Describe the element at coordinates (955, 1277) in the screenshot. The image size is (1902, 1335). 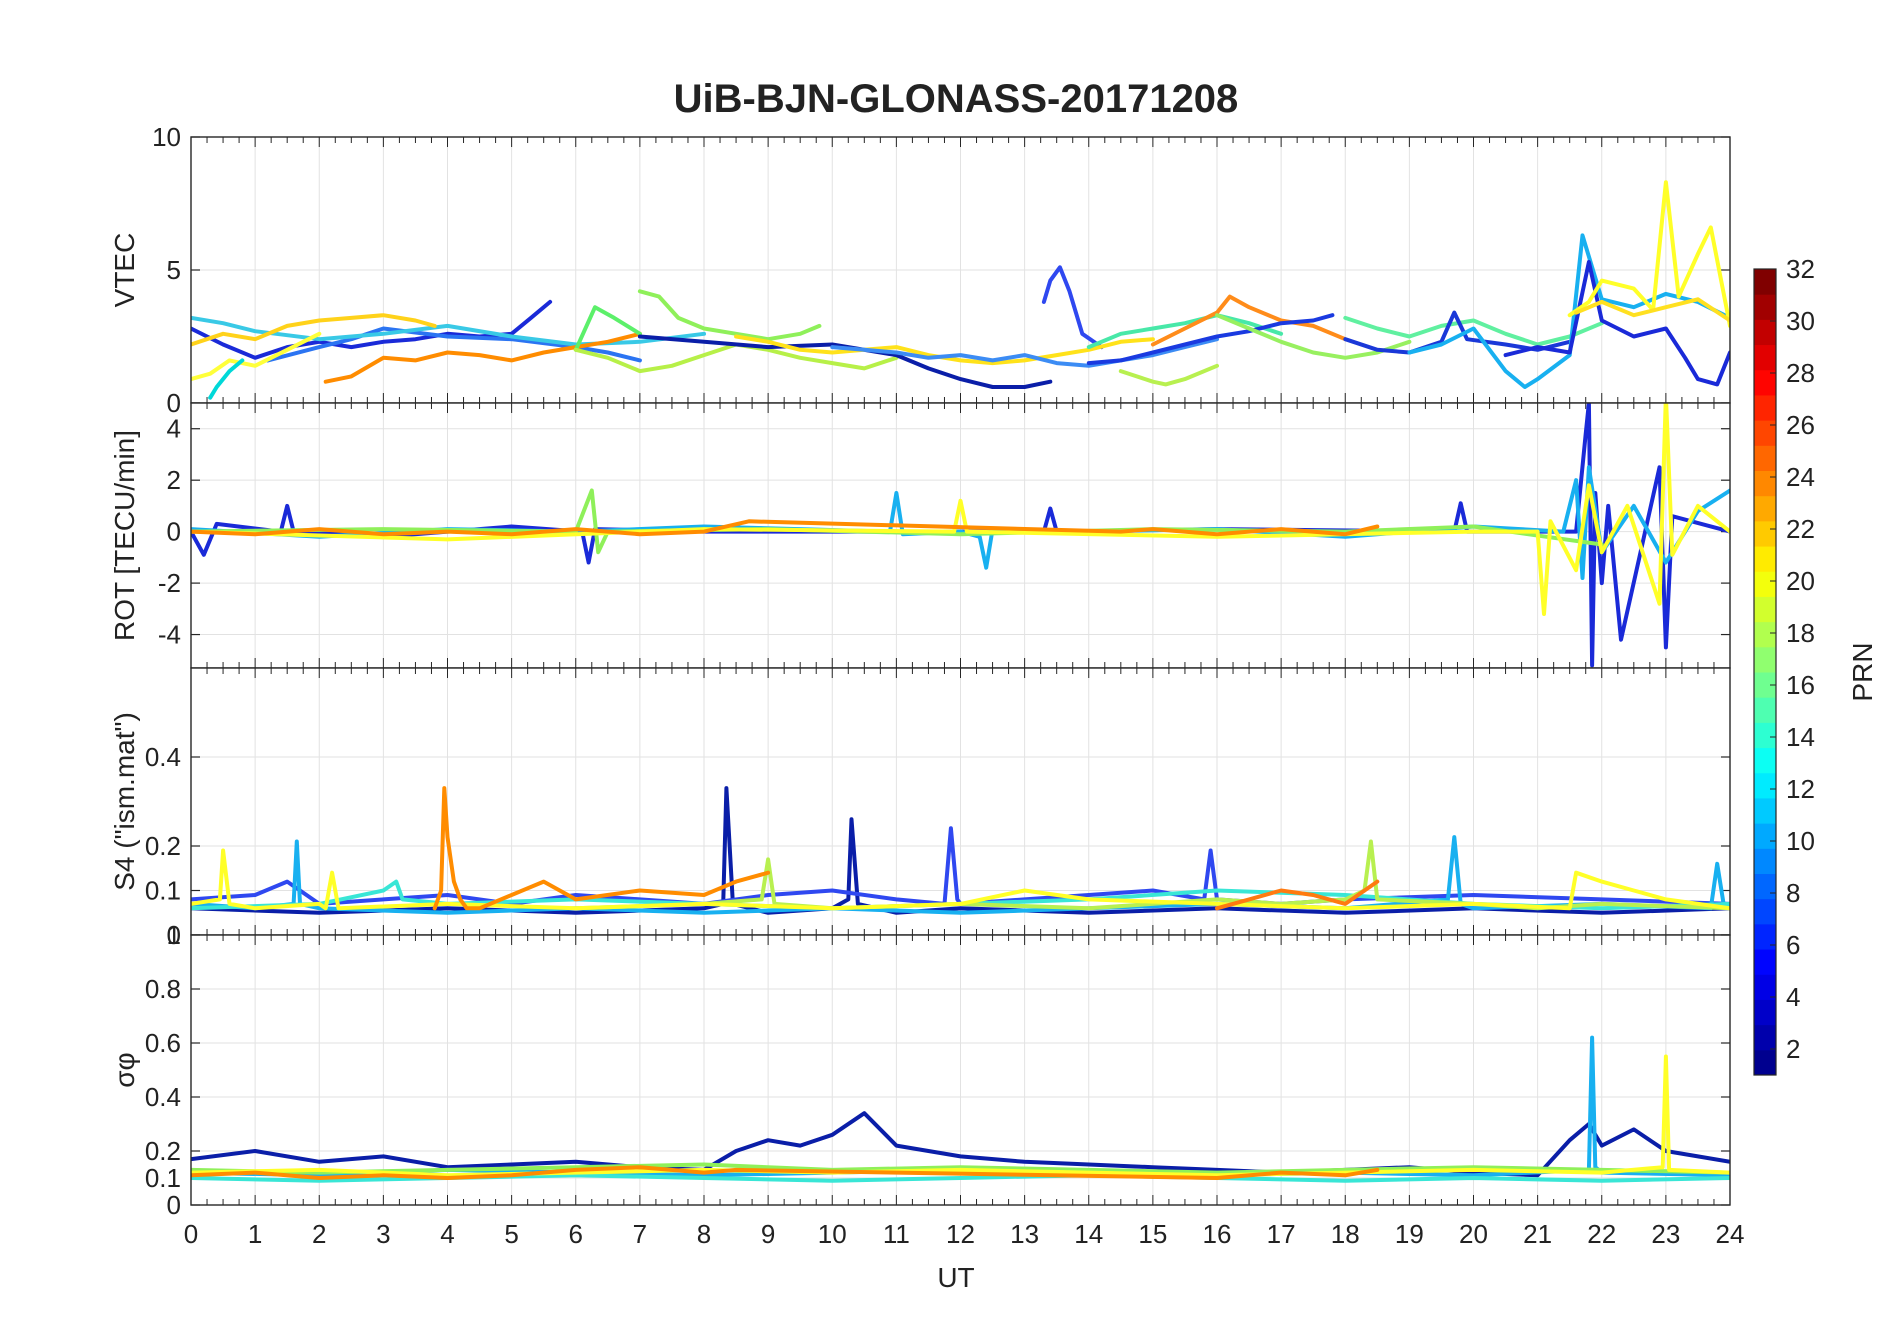
I see `x-axis-label: UT` at that location.